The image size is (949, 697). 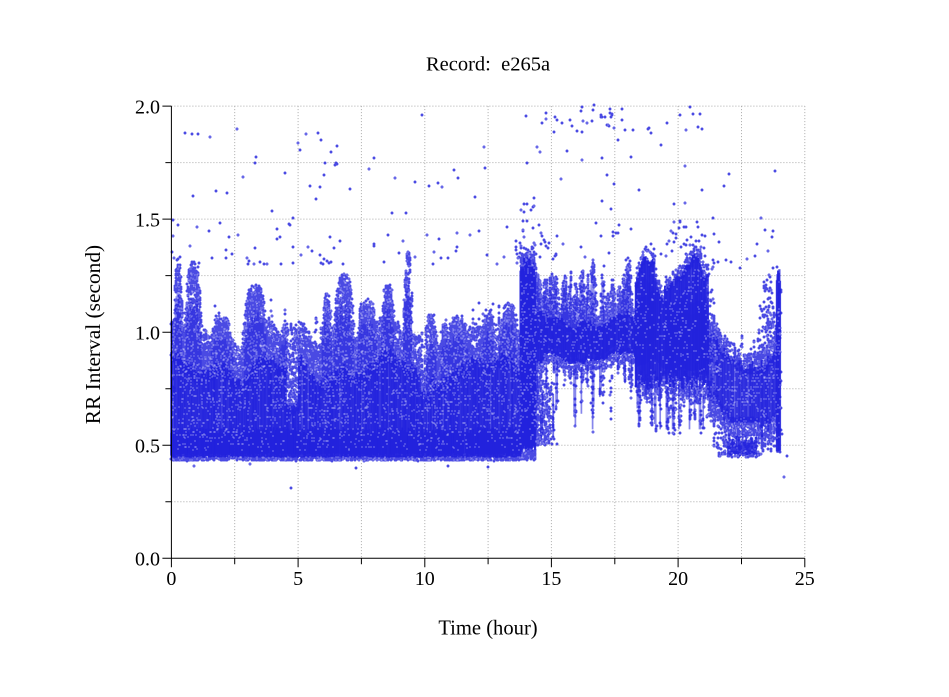 I want to click on svg-text: Record: e265a, so click(x=488, y=64).